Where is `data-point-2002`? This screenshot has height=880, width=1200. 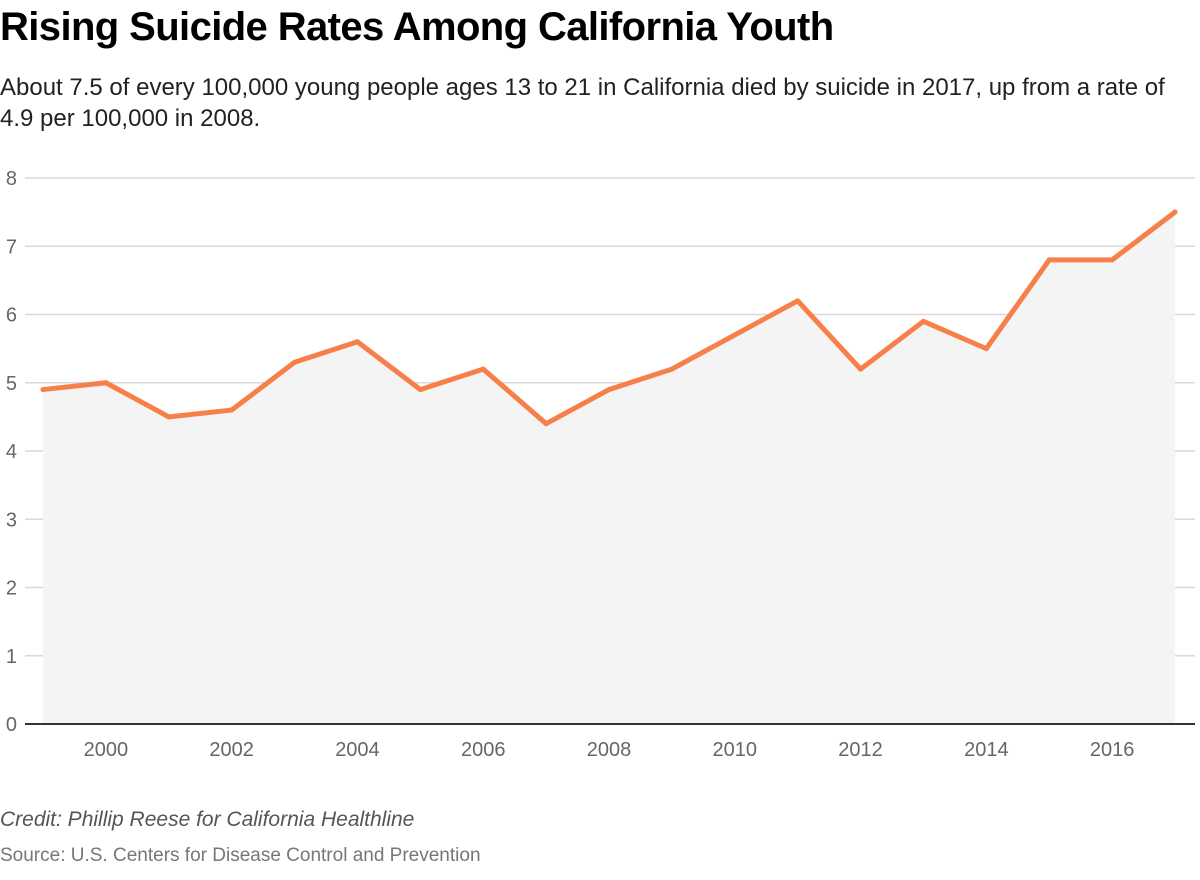
data-point-2002 is located at coordinates (232, 410).